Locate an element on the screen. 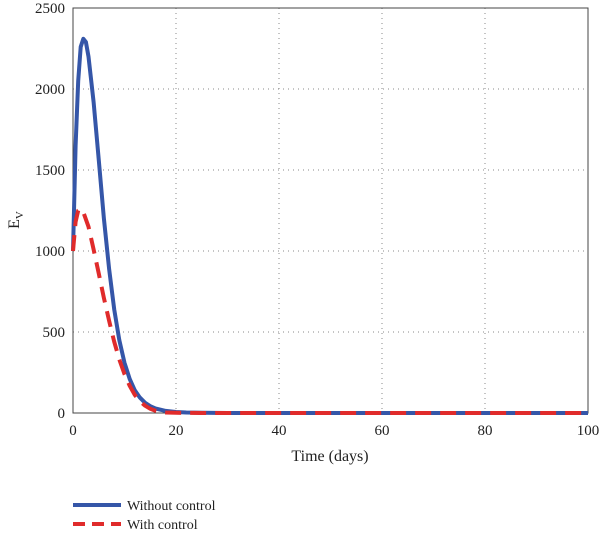 The width and height of the screenshot is (600, 534). x-tick-label: 20 is located at coordinates (176, 431).